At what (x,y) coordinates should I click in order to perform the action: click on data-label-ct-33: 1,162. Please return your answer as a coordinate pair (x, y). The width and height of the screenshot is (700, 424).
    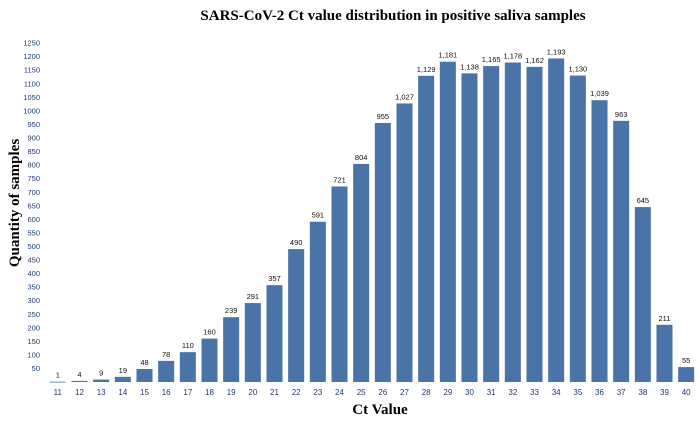
    Looking at the image, I should click on (534, 60).